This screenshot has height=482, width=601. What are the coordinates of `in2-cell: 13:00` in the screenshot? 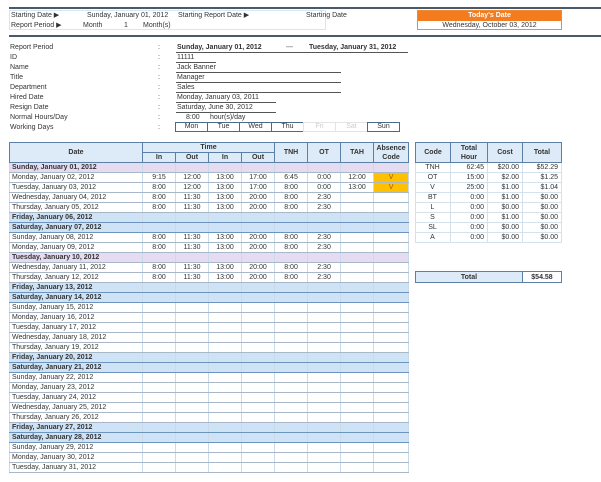 It's located at (225, 187).